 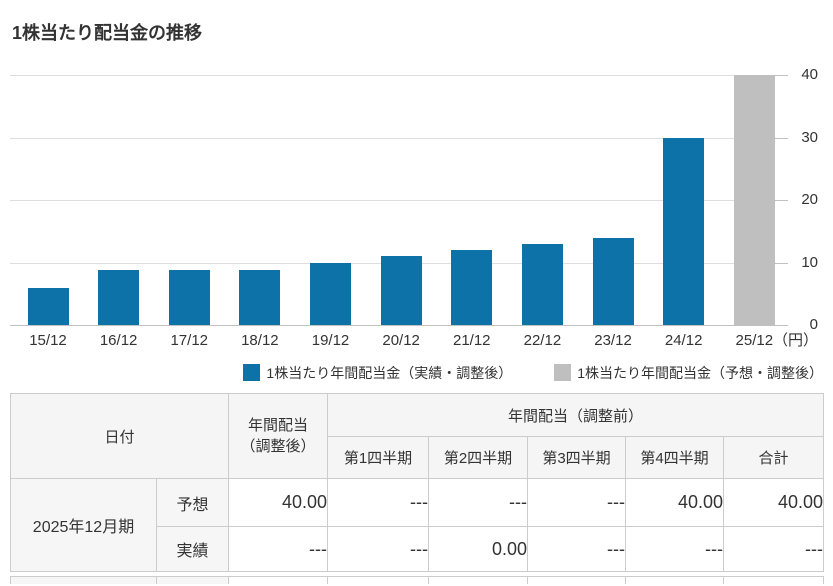 I want to click on bar-24/12, so click(x=684, y=231).